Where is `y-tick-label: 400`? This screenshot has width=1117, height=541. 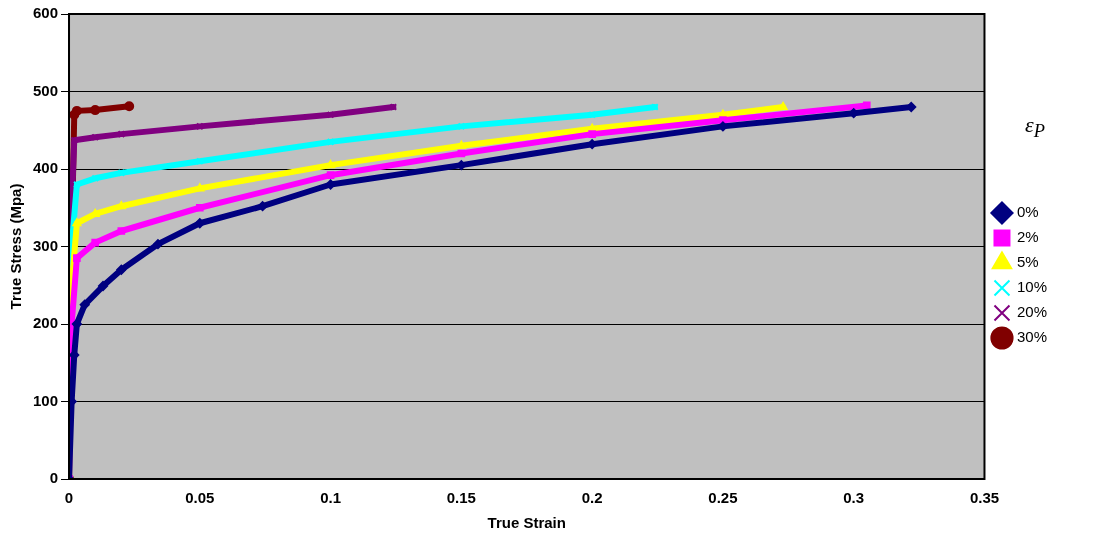
y-tick-label: 400 is located at coordinates (46, 168).